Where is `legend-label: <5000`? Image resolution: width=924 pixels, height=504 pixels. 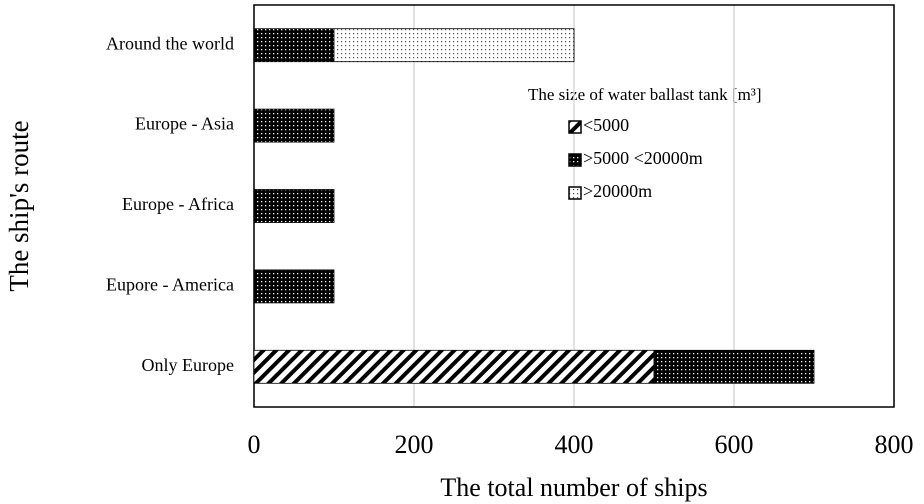 legend-label: <5000 is located at coordinates (606, 125).